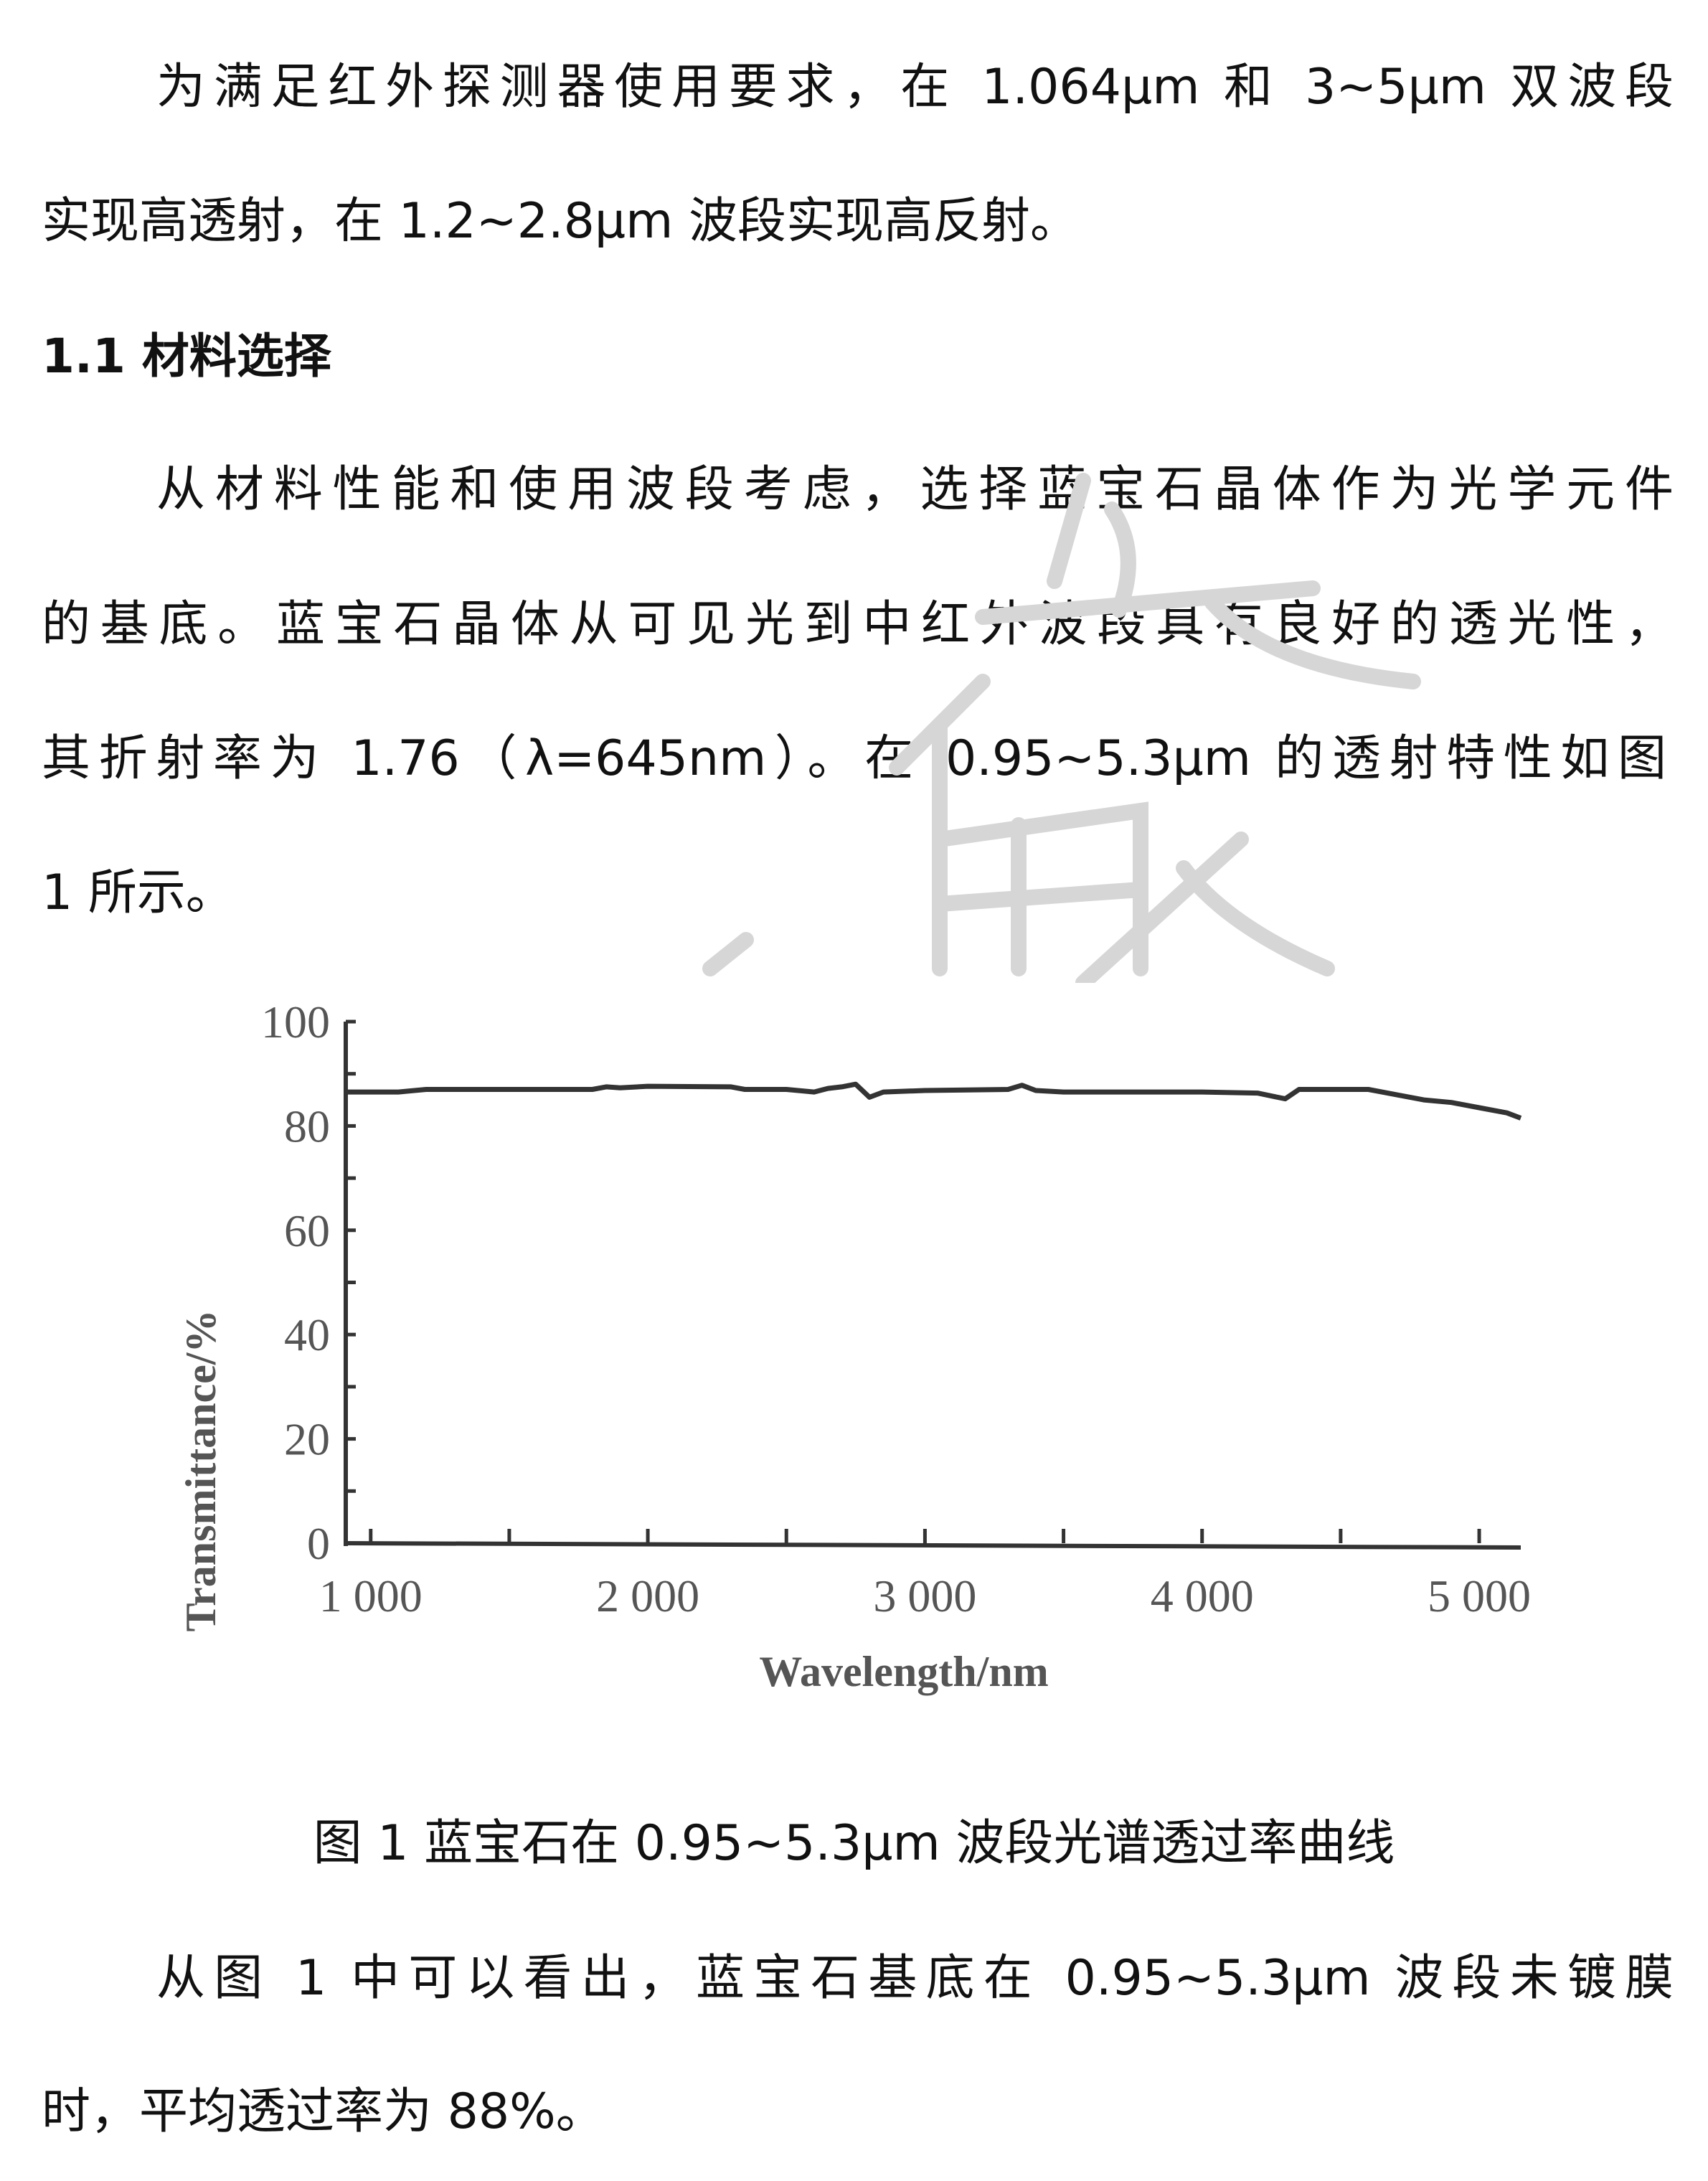  Describe the element at coordinates (307, 1334) in the screenshot. I see `y-tick-label: 40` at that location.